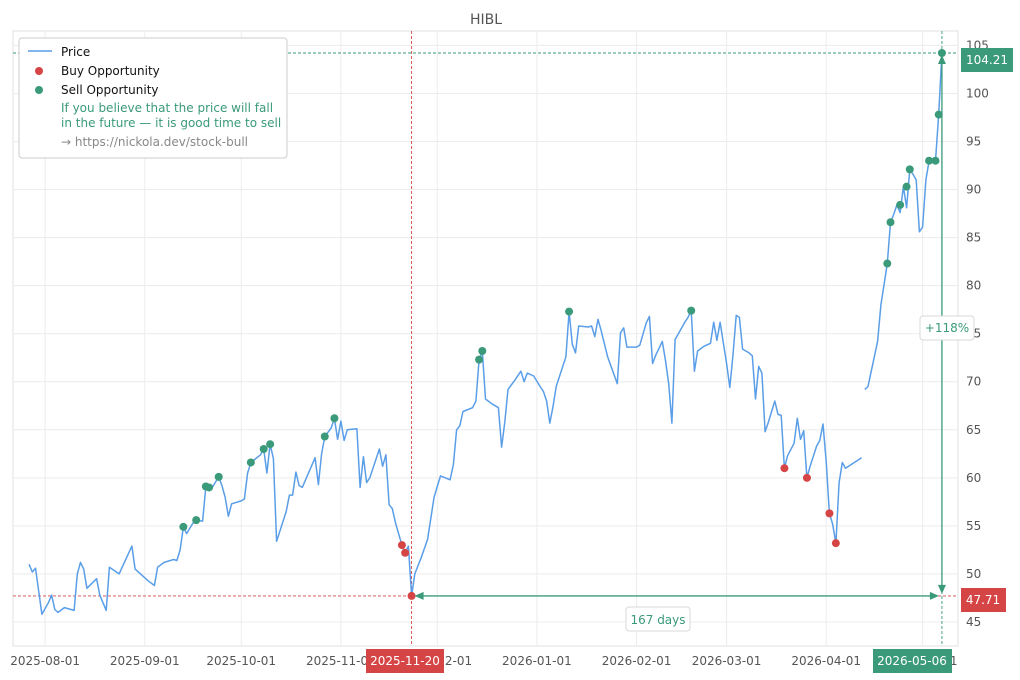 This screenshot has width=1020, height=680. What do you see at coordinates (145, 661) in the screenshot?
I see `x-tick-label: 2025-09-01` at bounding box center [145, 661].